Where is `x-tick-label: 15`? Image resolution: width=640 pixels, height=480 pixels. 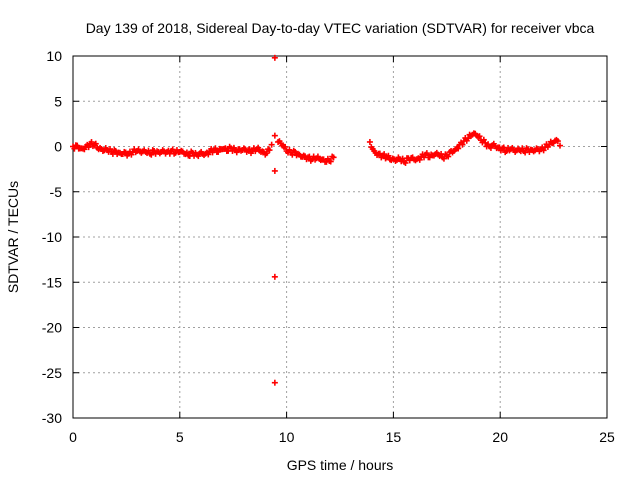 x-tick-label: 15 is located at coordinates (394, 437).